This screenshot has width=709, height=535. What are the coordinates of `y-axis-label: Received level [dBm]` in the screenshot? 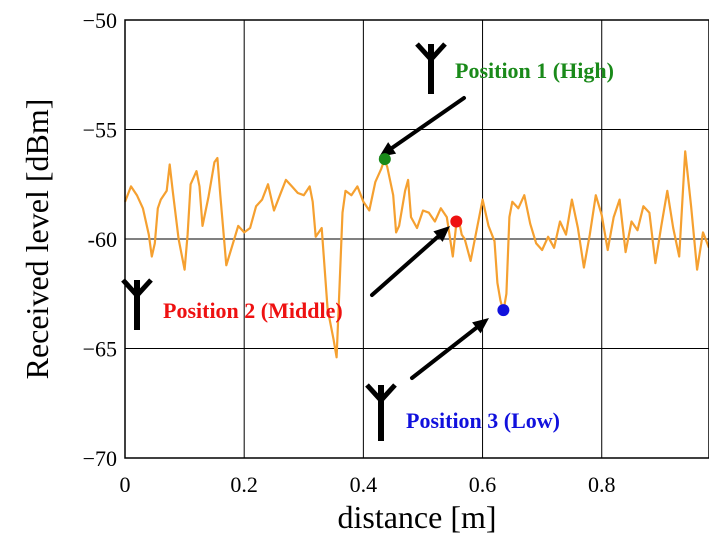 It's located at (37, 239).